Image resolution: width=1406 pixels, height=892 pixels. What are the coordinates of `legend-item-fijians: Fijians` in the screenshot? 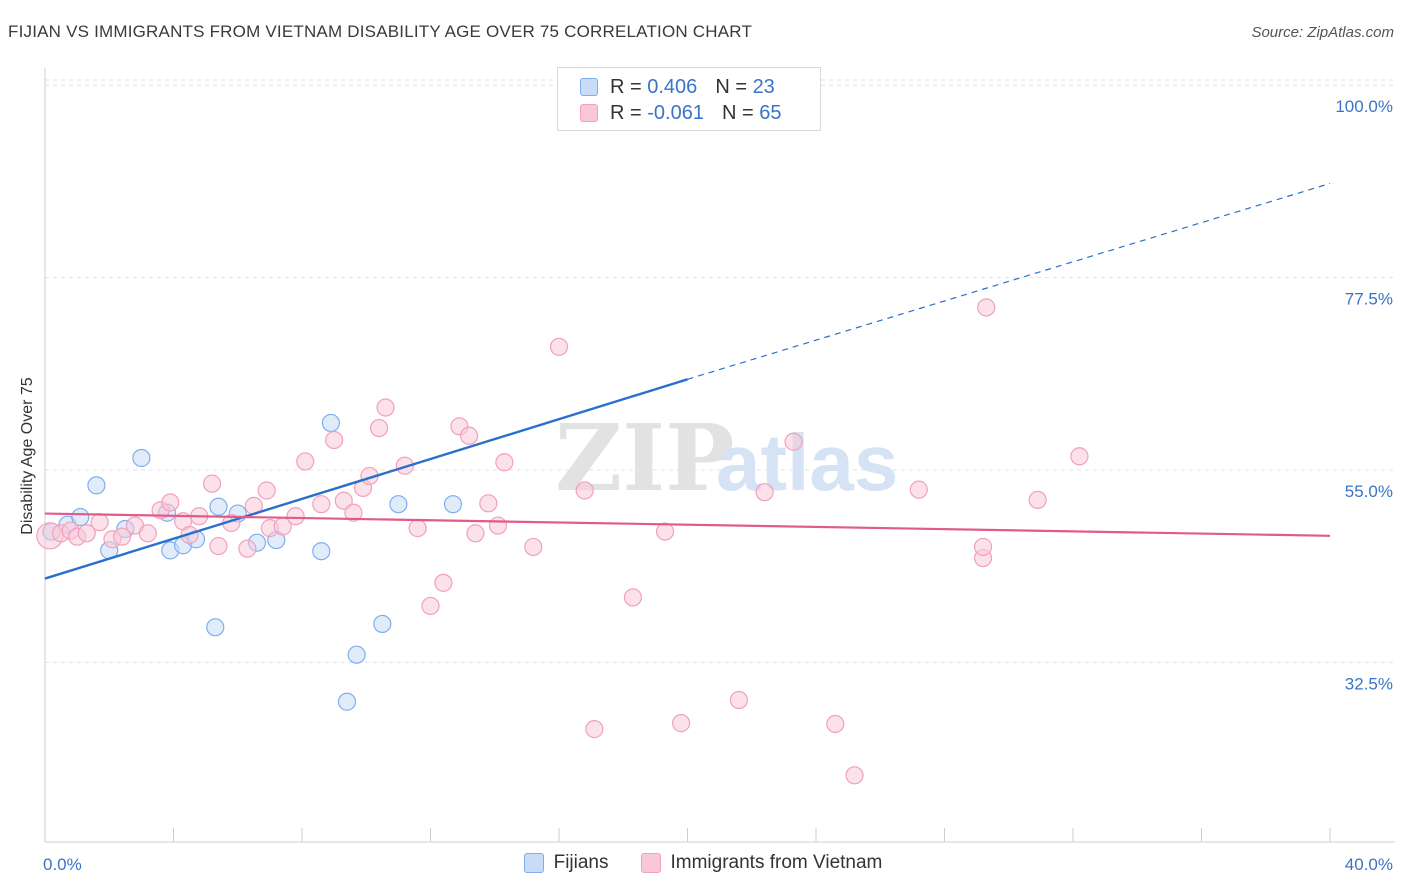 It's located at (566, 863).